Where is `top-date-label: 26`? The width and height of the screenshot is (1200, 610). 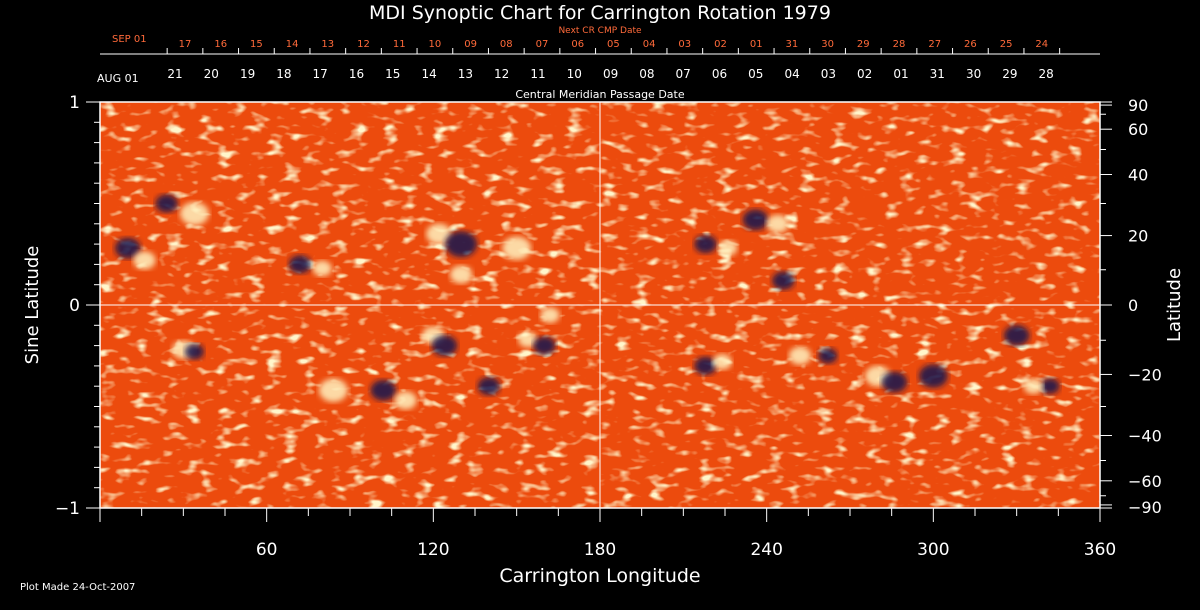 top-date-label: 26 is located at coordinates (970, 44).